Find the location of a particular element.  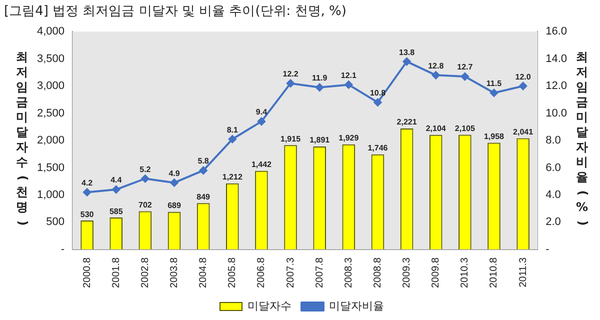

data-label: 2,041 is located at coordinates (523, 131).